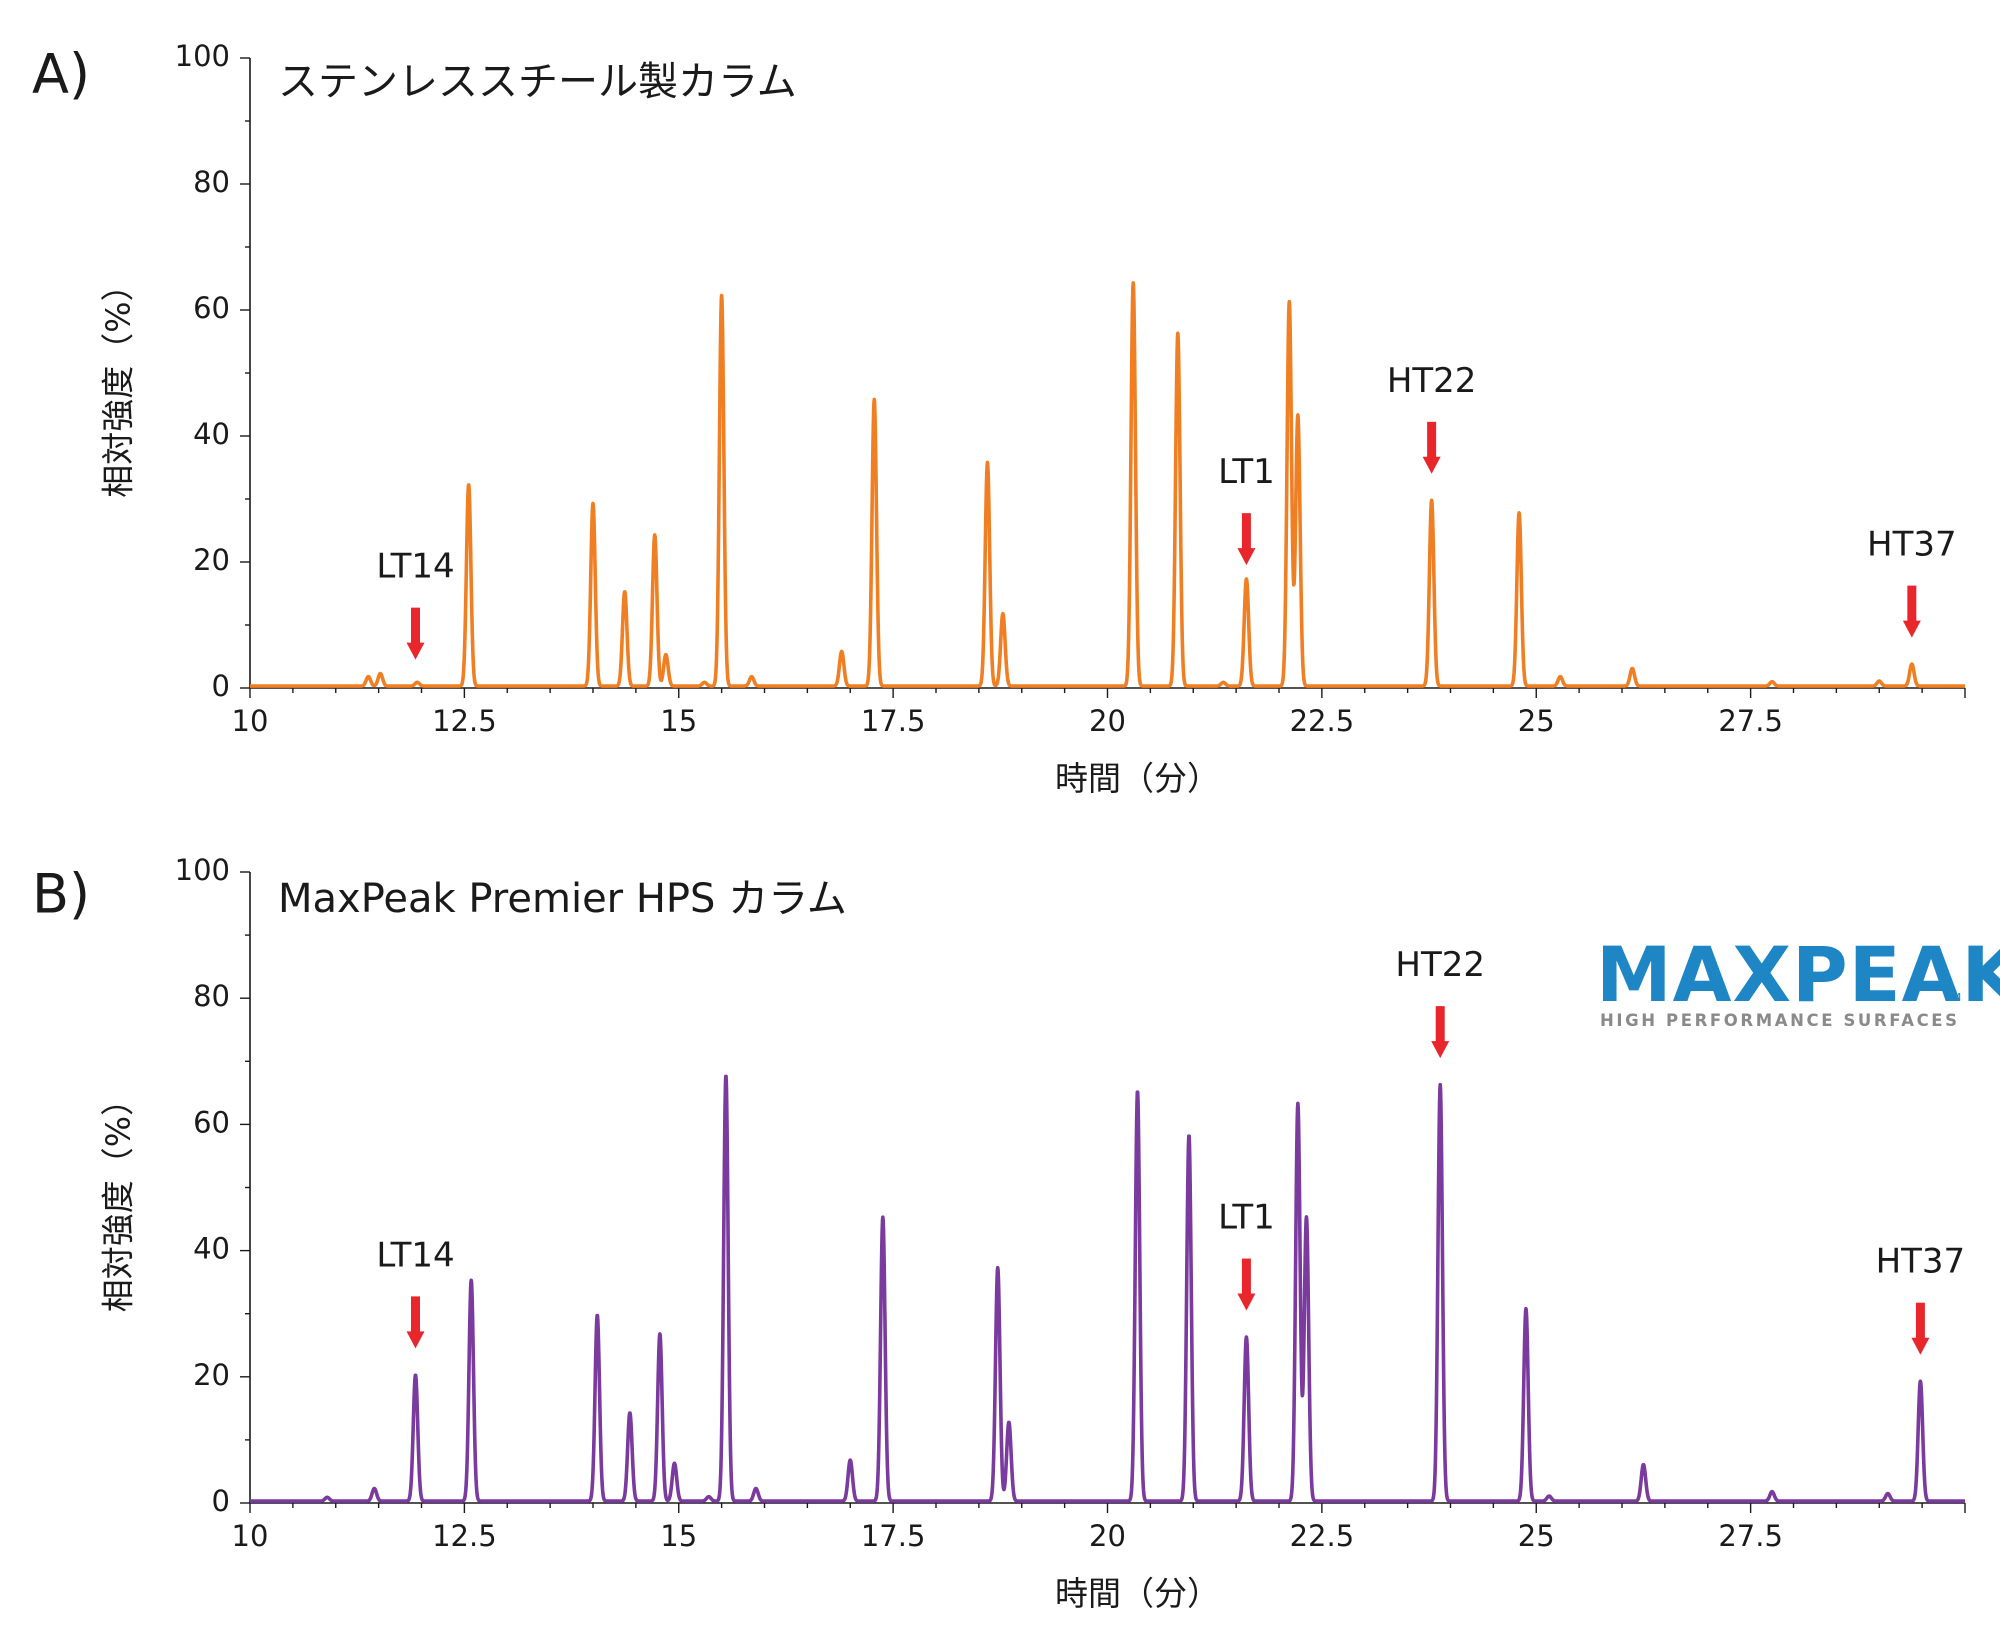 This screenshot has width=2000, height=1625. I want to click on chart-title: MaxPeak Premier HPS カラム, so click(562, 899).